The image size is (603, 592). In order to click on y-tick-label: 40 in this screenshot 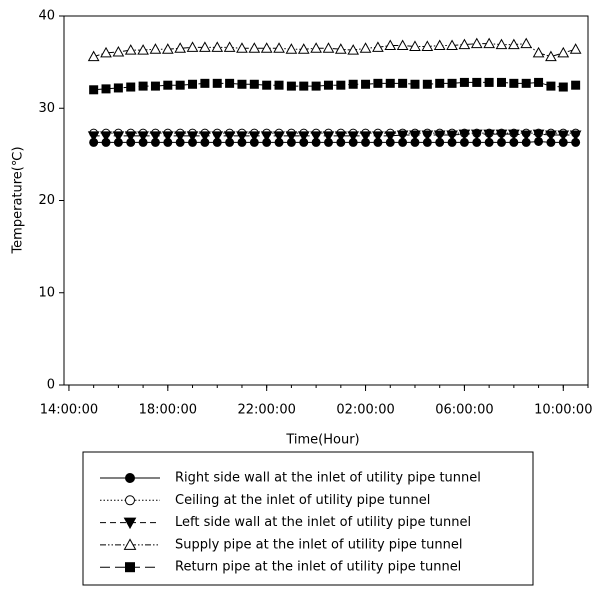, I will do `click(46, 16)`.